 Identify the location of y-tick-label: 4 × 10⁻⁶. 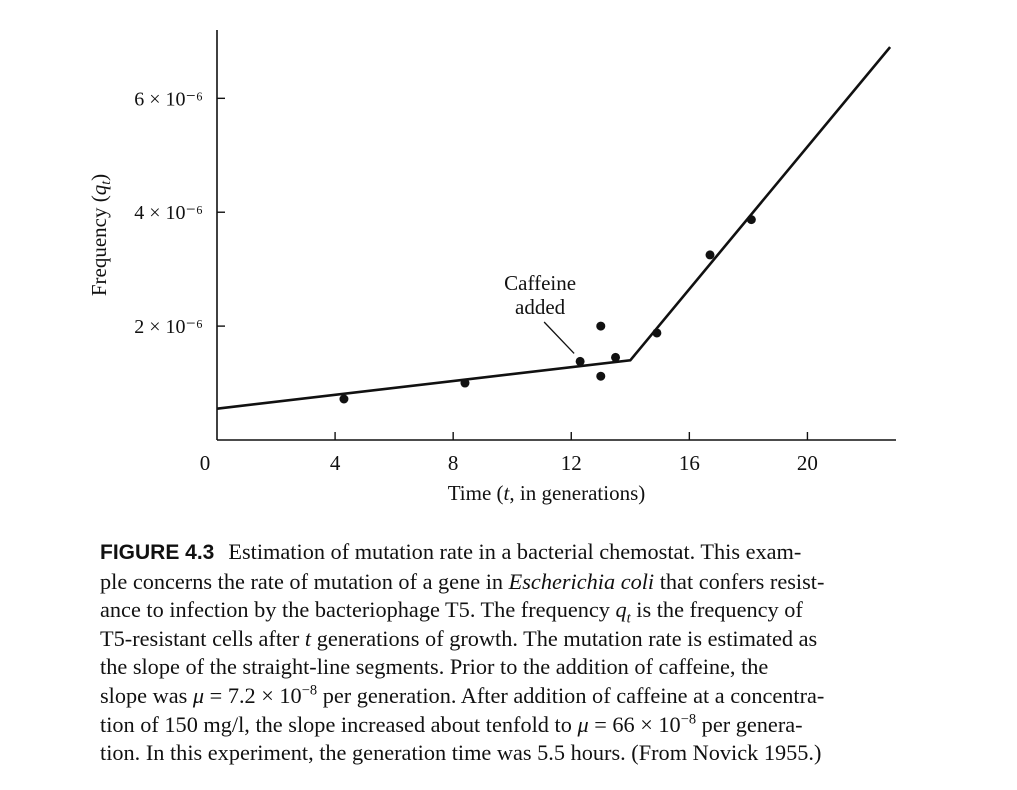
(168, 213).